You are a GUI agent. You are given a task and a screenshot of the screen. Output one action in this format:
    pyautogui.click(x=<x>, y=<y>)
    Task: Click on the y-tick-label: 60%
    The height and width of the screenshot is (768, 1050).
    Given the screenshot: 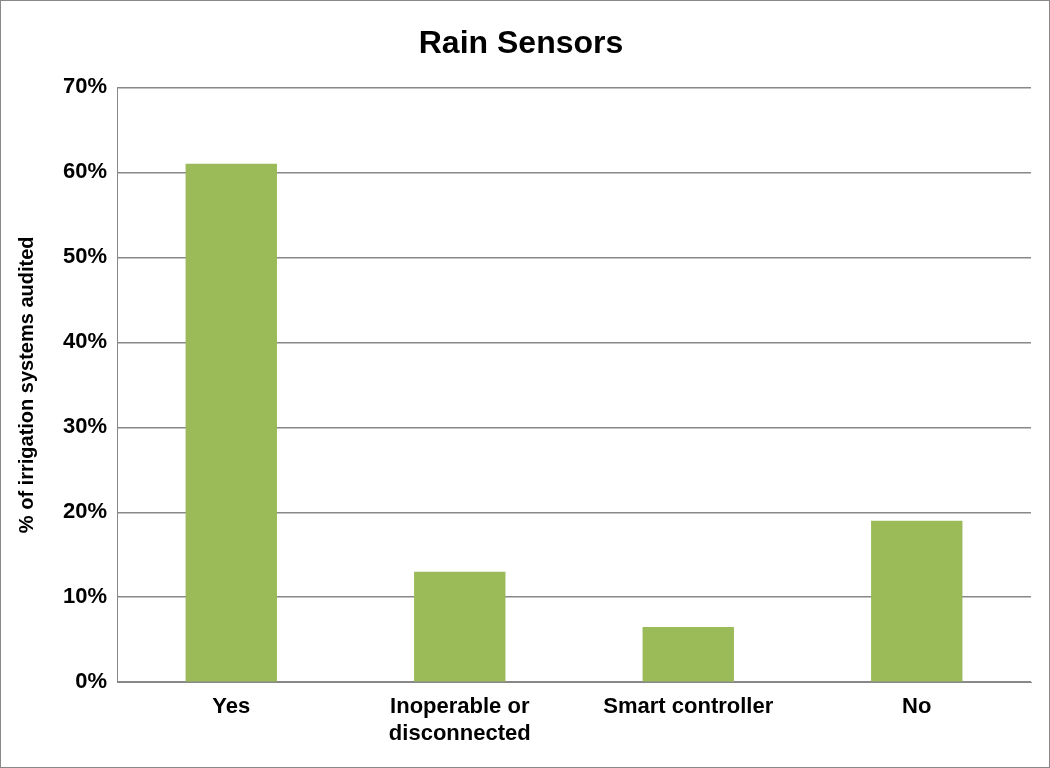 What is the action you would take?
    pyautogui.click(x=85, y=171)
    